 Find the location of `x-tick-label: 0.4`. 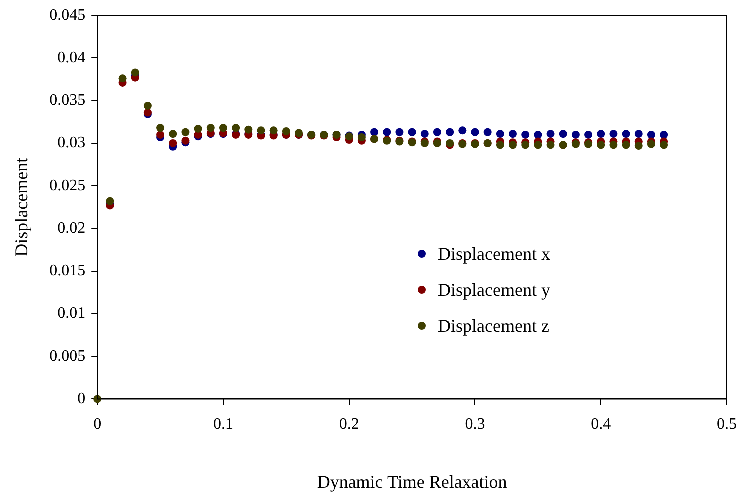

x-tick-label: 0.4 is located at coordinates (601, 425).